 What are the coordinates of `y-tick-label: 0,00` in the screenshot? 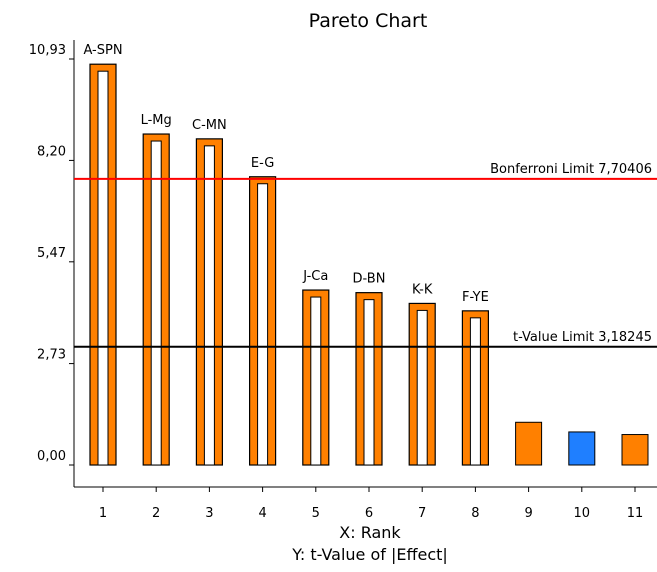 It's located at (51, 456).